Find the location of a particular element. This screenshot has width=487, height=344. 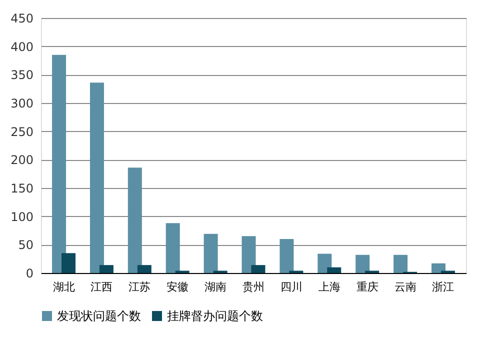

y-tick-label: 50 is located at coordinates (26, 245).